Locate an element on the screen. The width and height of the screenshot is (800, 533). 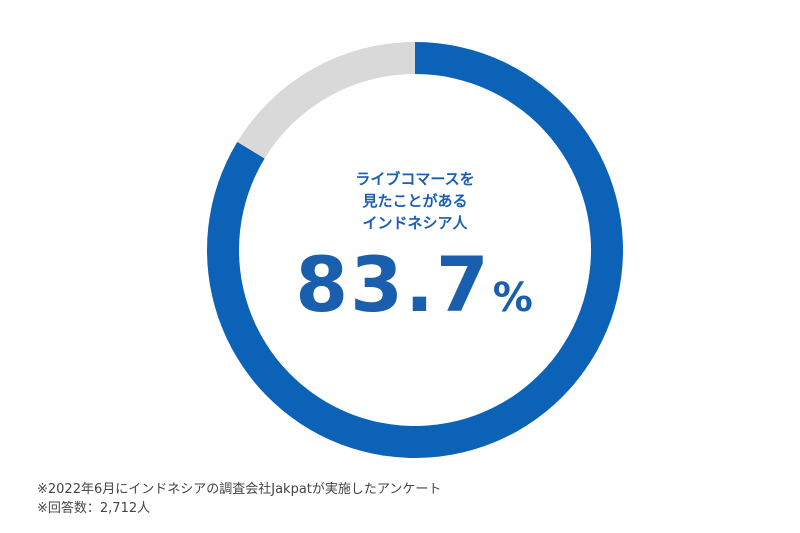
center-label-line-2: 見たことがある is located at coordinates (415, 201).